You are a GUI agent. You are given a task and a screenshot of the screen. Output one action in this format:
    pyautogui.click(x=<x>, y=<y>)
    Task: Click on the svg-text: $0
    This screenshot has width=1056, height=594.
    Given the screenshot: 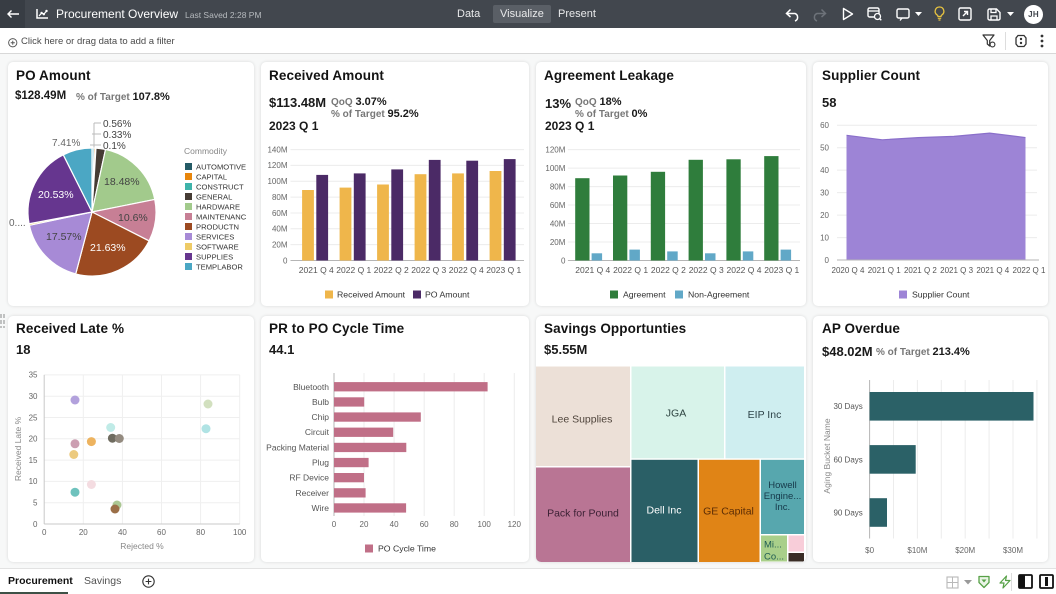 What is the action you would take?
    pyautogui.click(x=869, y=550)
    